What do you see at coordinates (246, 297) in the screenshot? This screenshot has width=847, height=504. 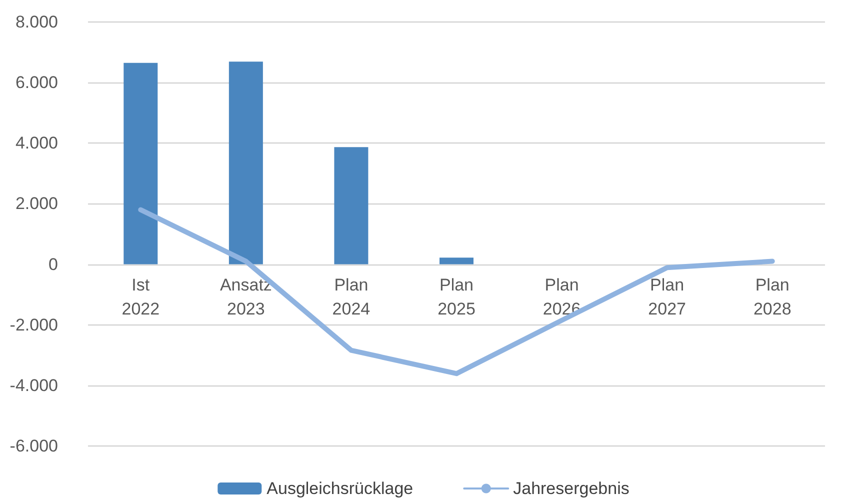 I see `x-tick-label: Ansatz 2023` at bounding box center [246, 297].